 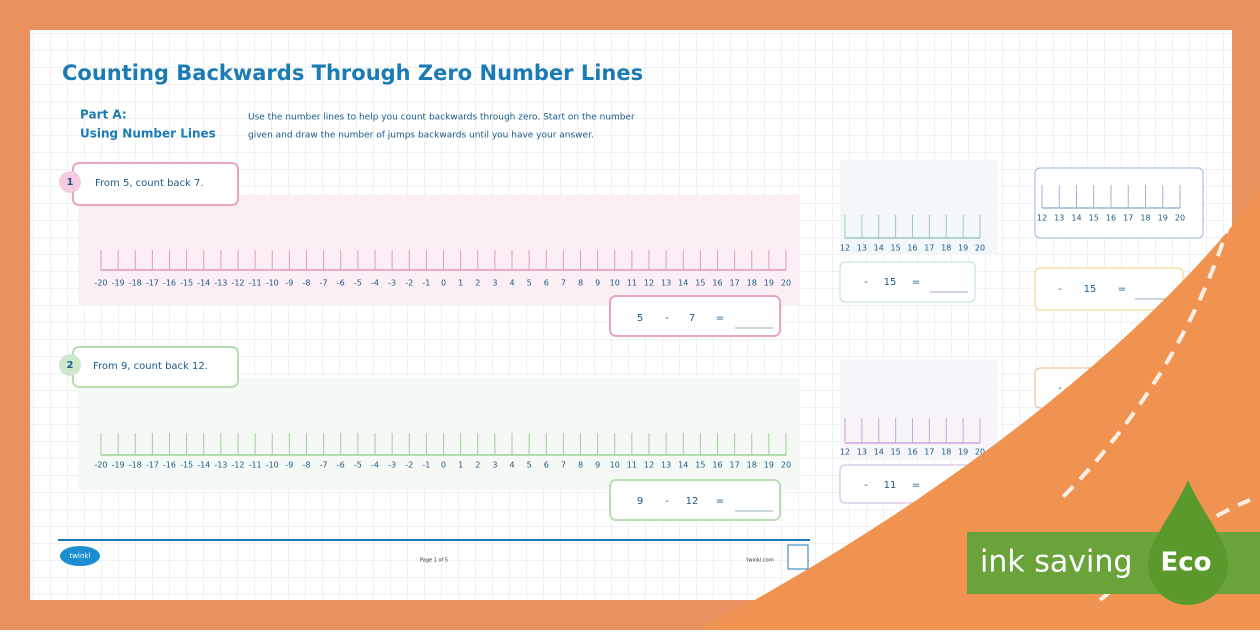 I want to click on equation-part: 7, so click(x=692, y=318).